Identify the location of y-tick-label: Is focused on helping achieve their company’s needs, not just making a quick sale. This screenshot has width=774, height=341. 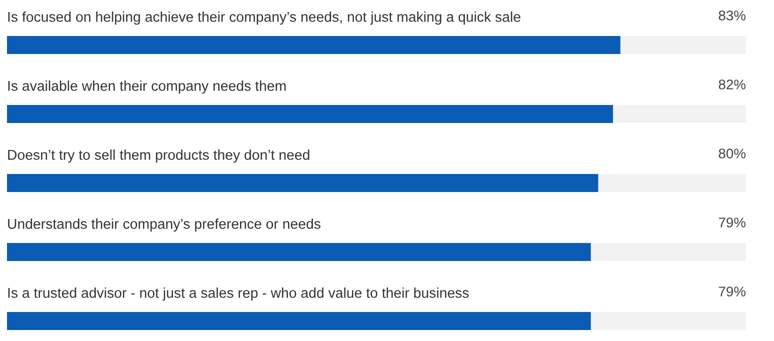
(264, 18).